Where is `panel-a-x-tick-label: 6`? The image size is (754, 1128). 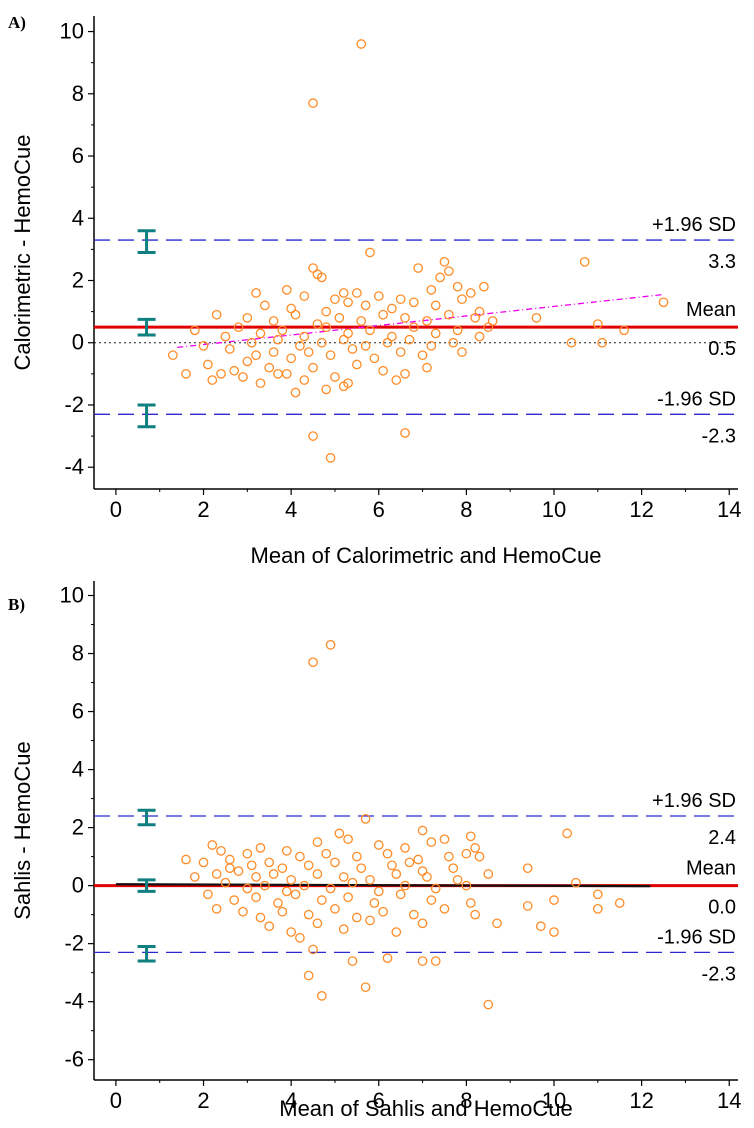 panel-a-x-tick-label: 6 is located at coordinates (379, 509).